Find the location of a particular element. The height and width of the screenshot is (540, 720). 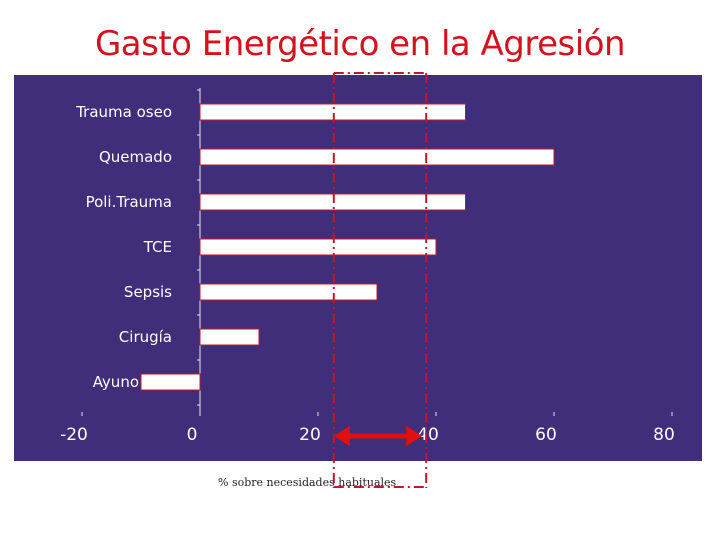

category-label: Cirugía is located at coordinates (145, 337).